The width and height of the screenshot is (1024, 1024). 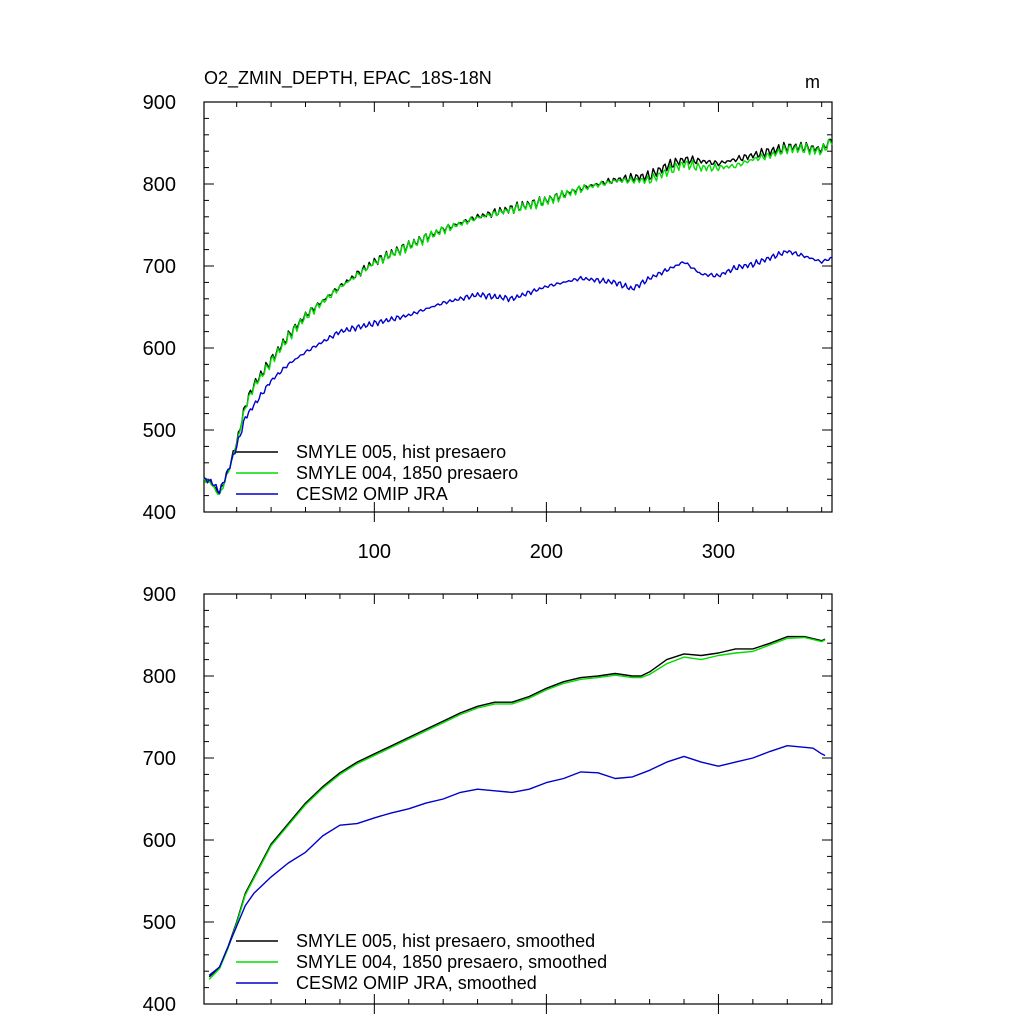 I want to click on legend-label: SMYLE 004, 1850 presaero, smoothed, so click(x=451, y=962).